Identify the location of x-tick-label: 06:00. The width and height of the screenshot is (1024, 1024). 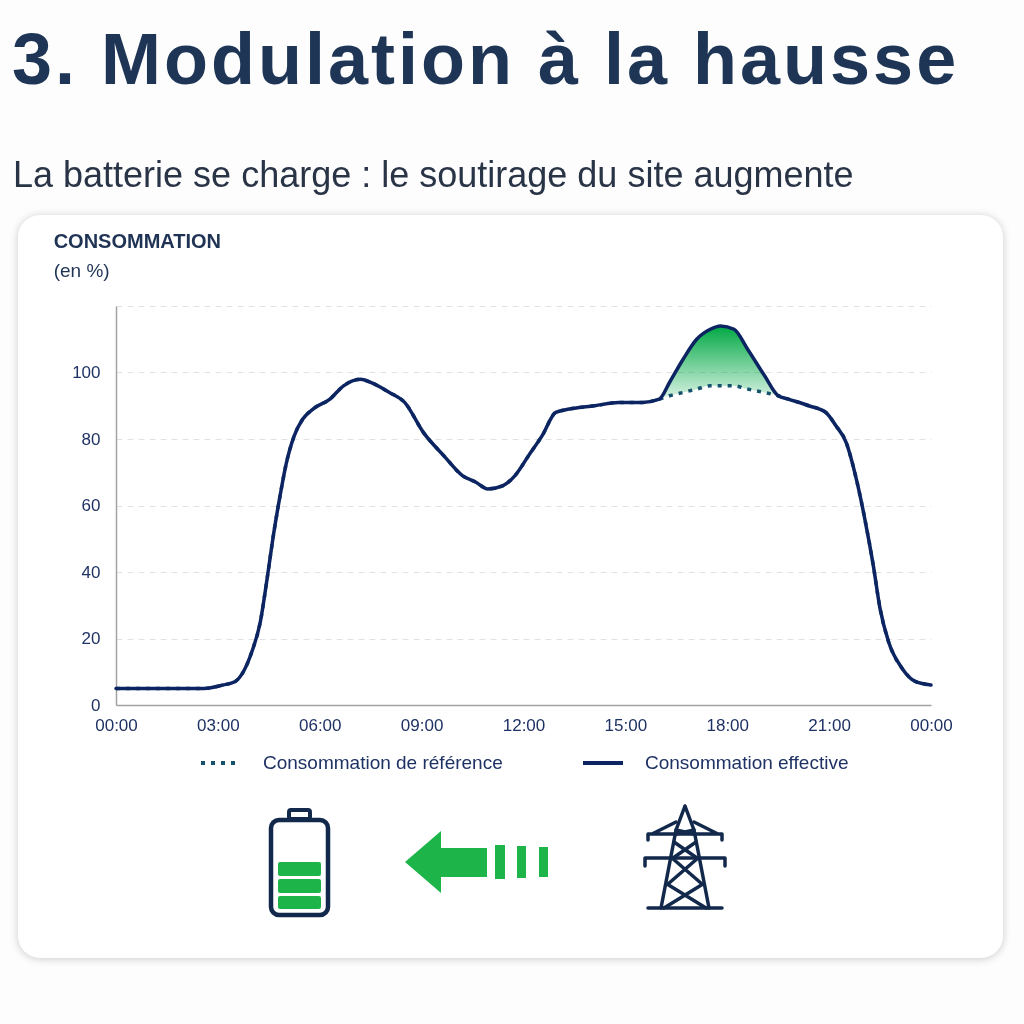
(320, 725).